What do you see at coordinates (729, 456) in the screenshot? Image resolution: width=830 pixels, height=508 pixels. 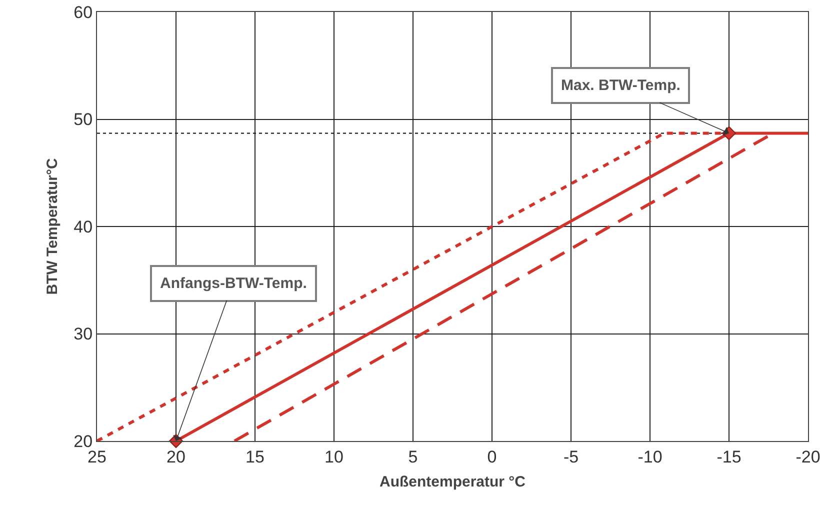 I see `x-tick-label: -15` at bounding box center [729, 456].